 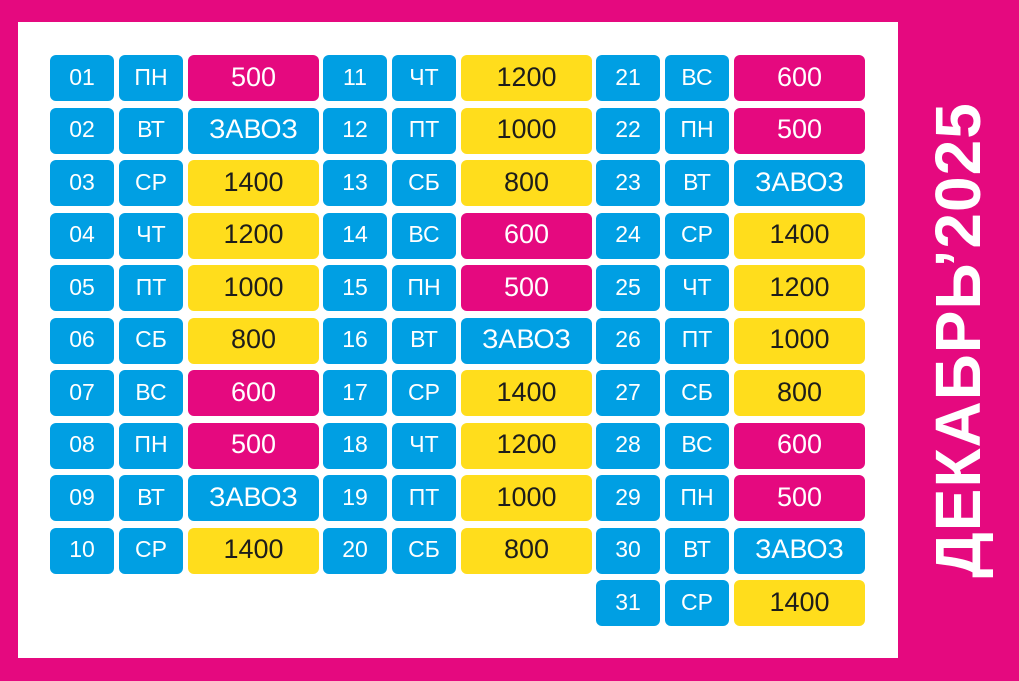 What do you see at coordinates (82, 550) in the screenshot?
I see `date-number: 10` at bounding box center [82, 550].